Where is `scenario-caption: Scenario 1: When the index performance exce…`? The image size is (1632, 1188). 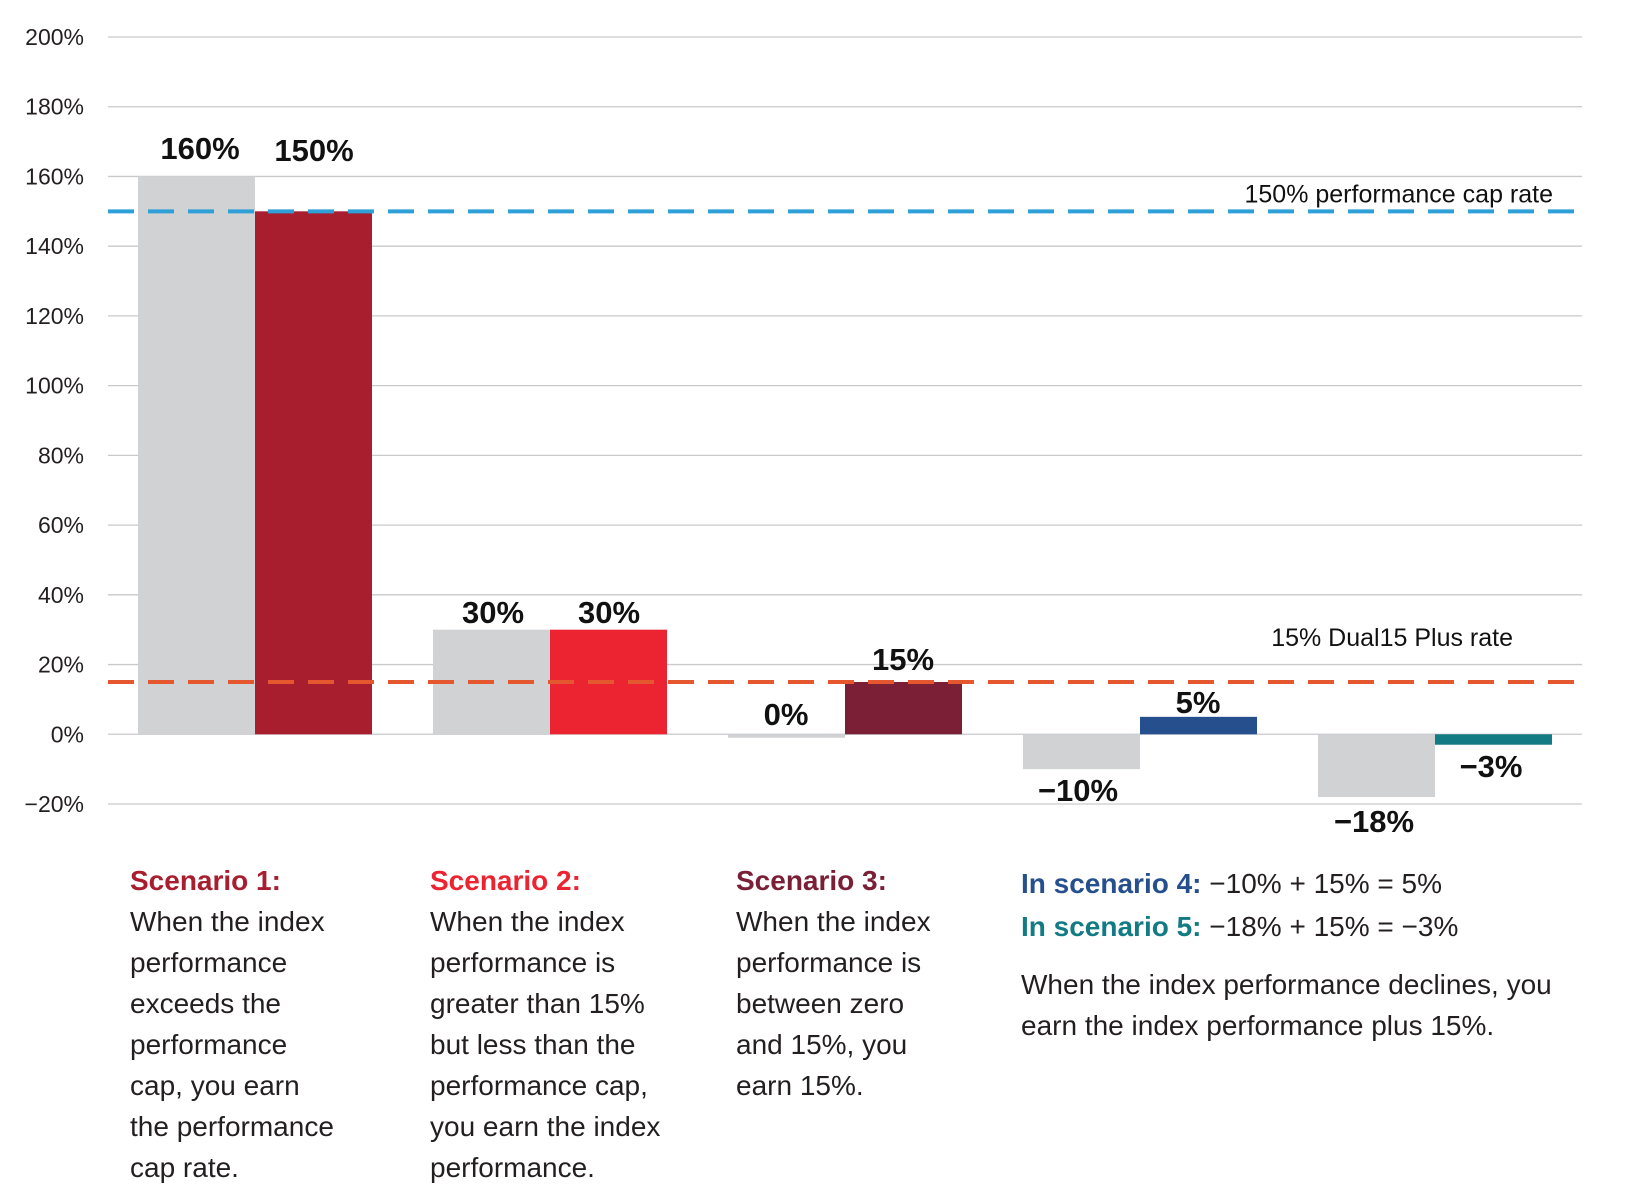 scenario-caption: Scenario 1: When the index performance exce… is located at coordinates (275, 1024).